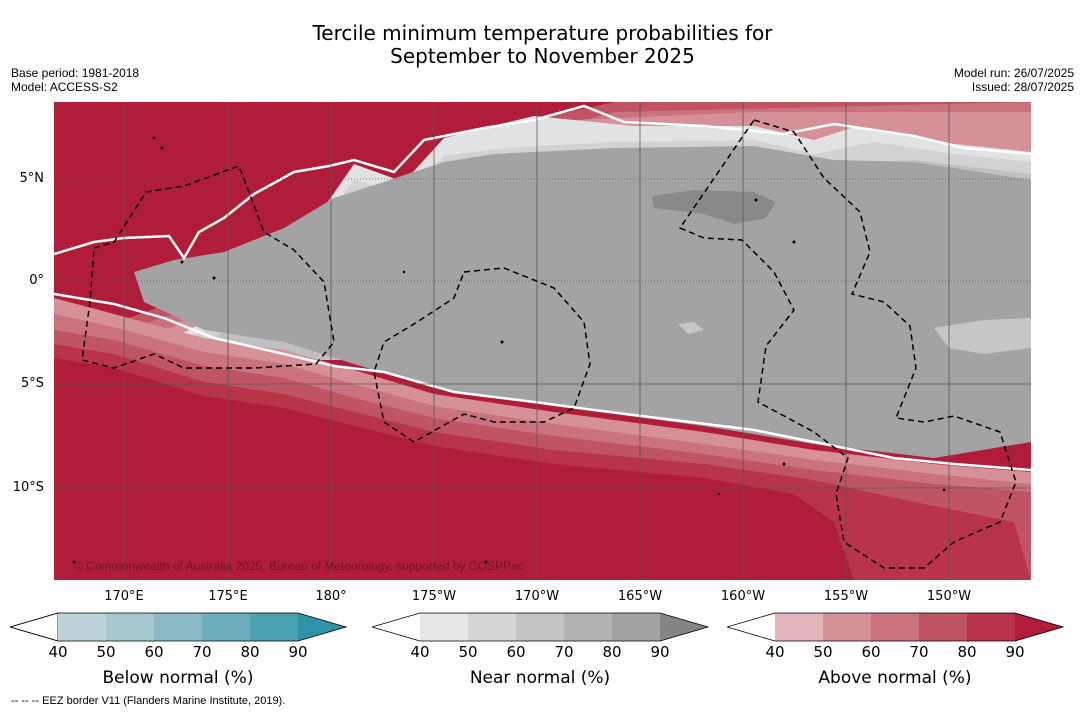 This screenshot has height=713, width=1085. What do you see at coordinates (28, 487) in the screenshot?
I see `lat-label-10s: 10°S` at bounding box center [28, 487].